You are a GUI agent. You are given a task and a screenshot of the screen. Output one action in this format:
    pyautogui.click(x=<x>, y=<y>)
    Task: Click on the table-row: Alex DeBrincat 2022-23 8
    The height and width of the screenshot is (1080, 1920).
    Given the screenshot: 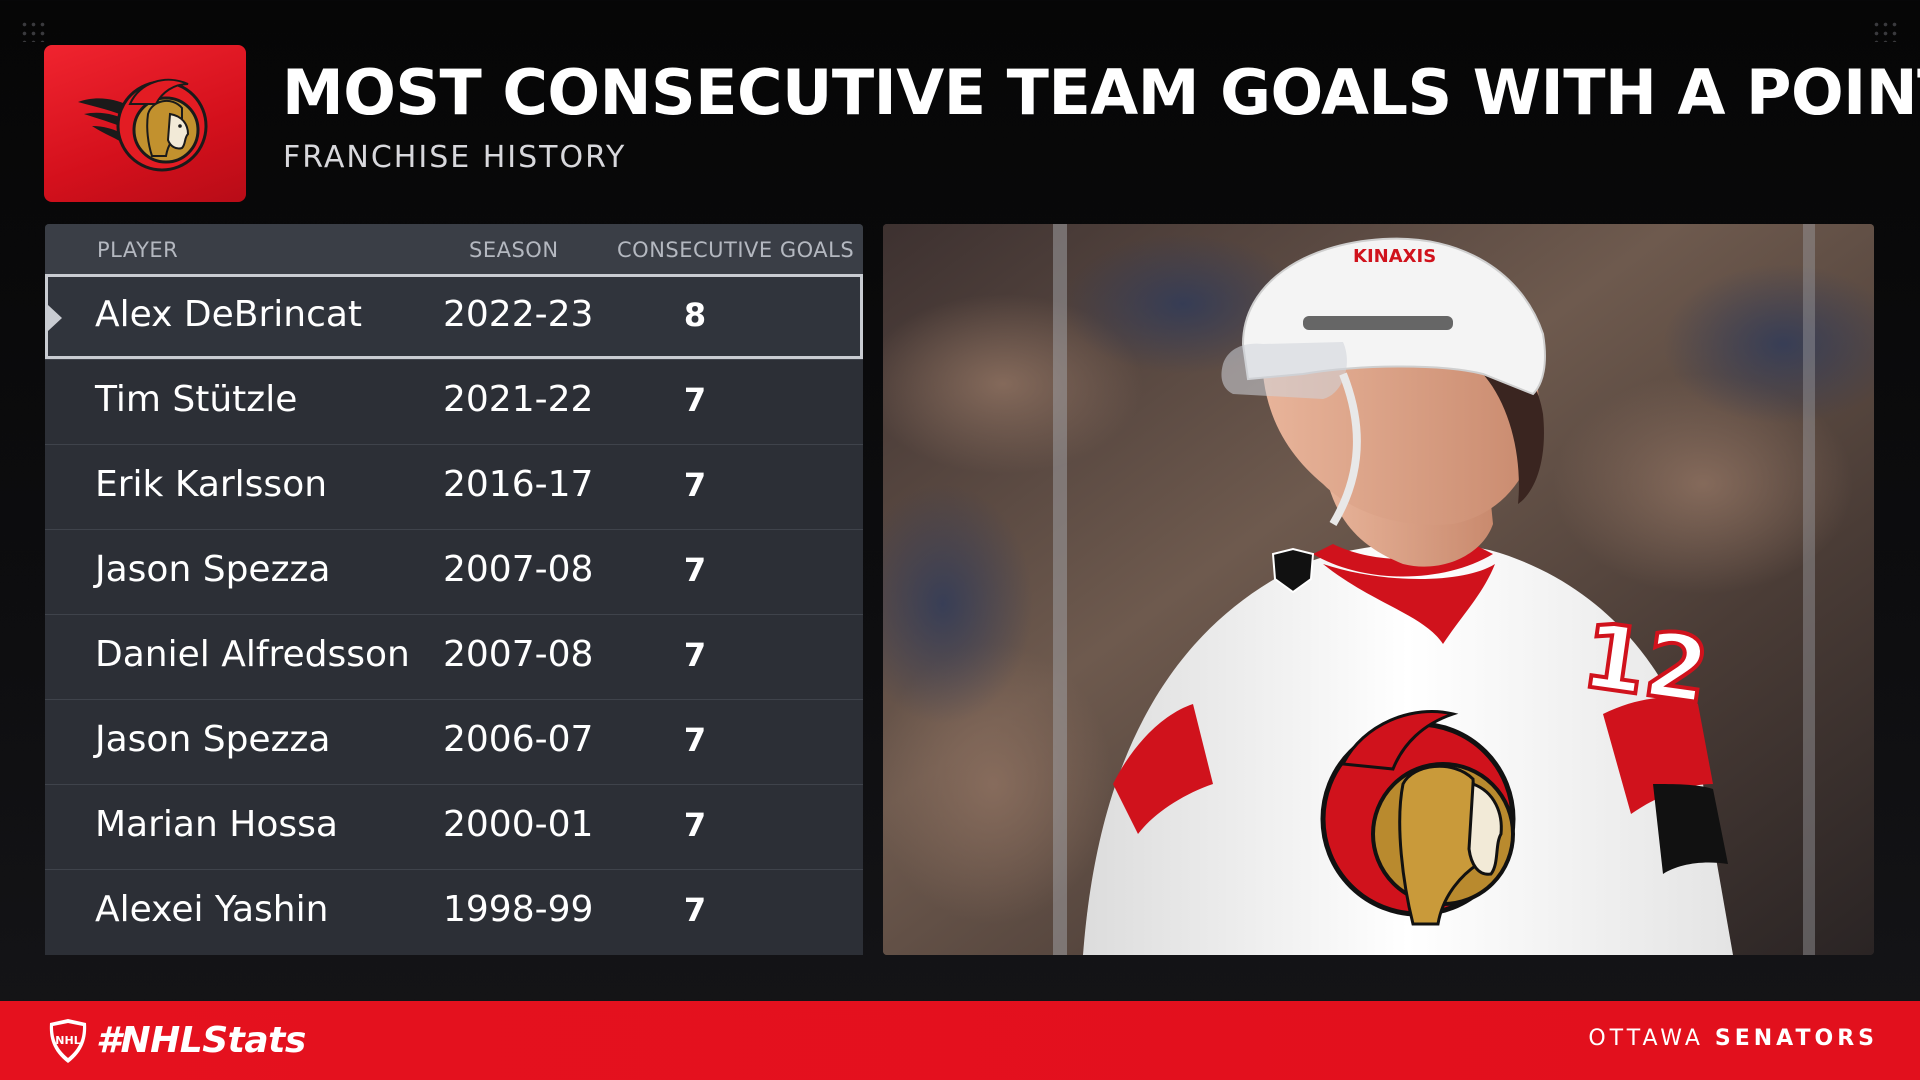 What is the action you would take?
    pyautogui.click(x=454, y=316)
    